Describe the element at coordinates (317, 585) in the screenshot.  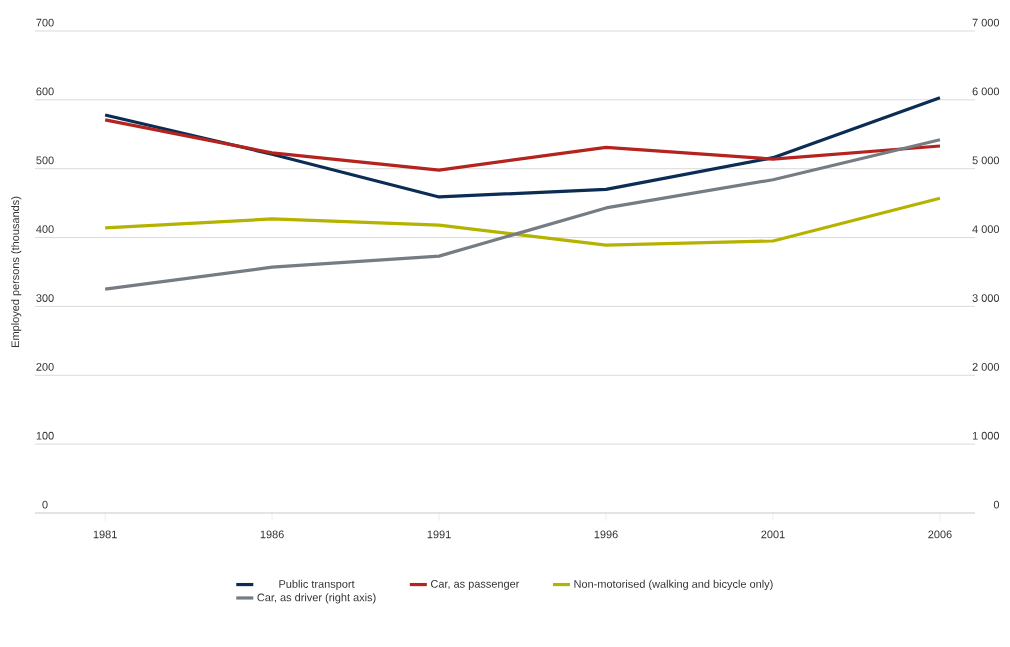
I see `legend-label: Public transport` at that location.